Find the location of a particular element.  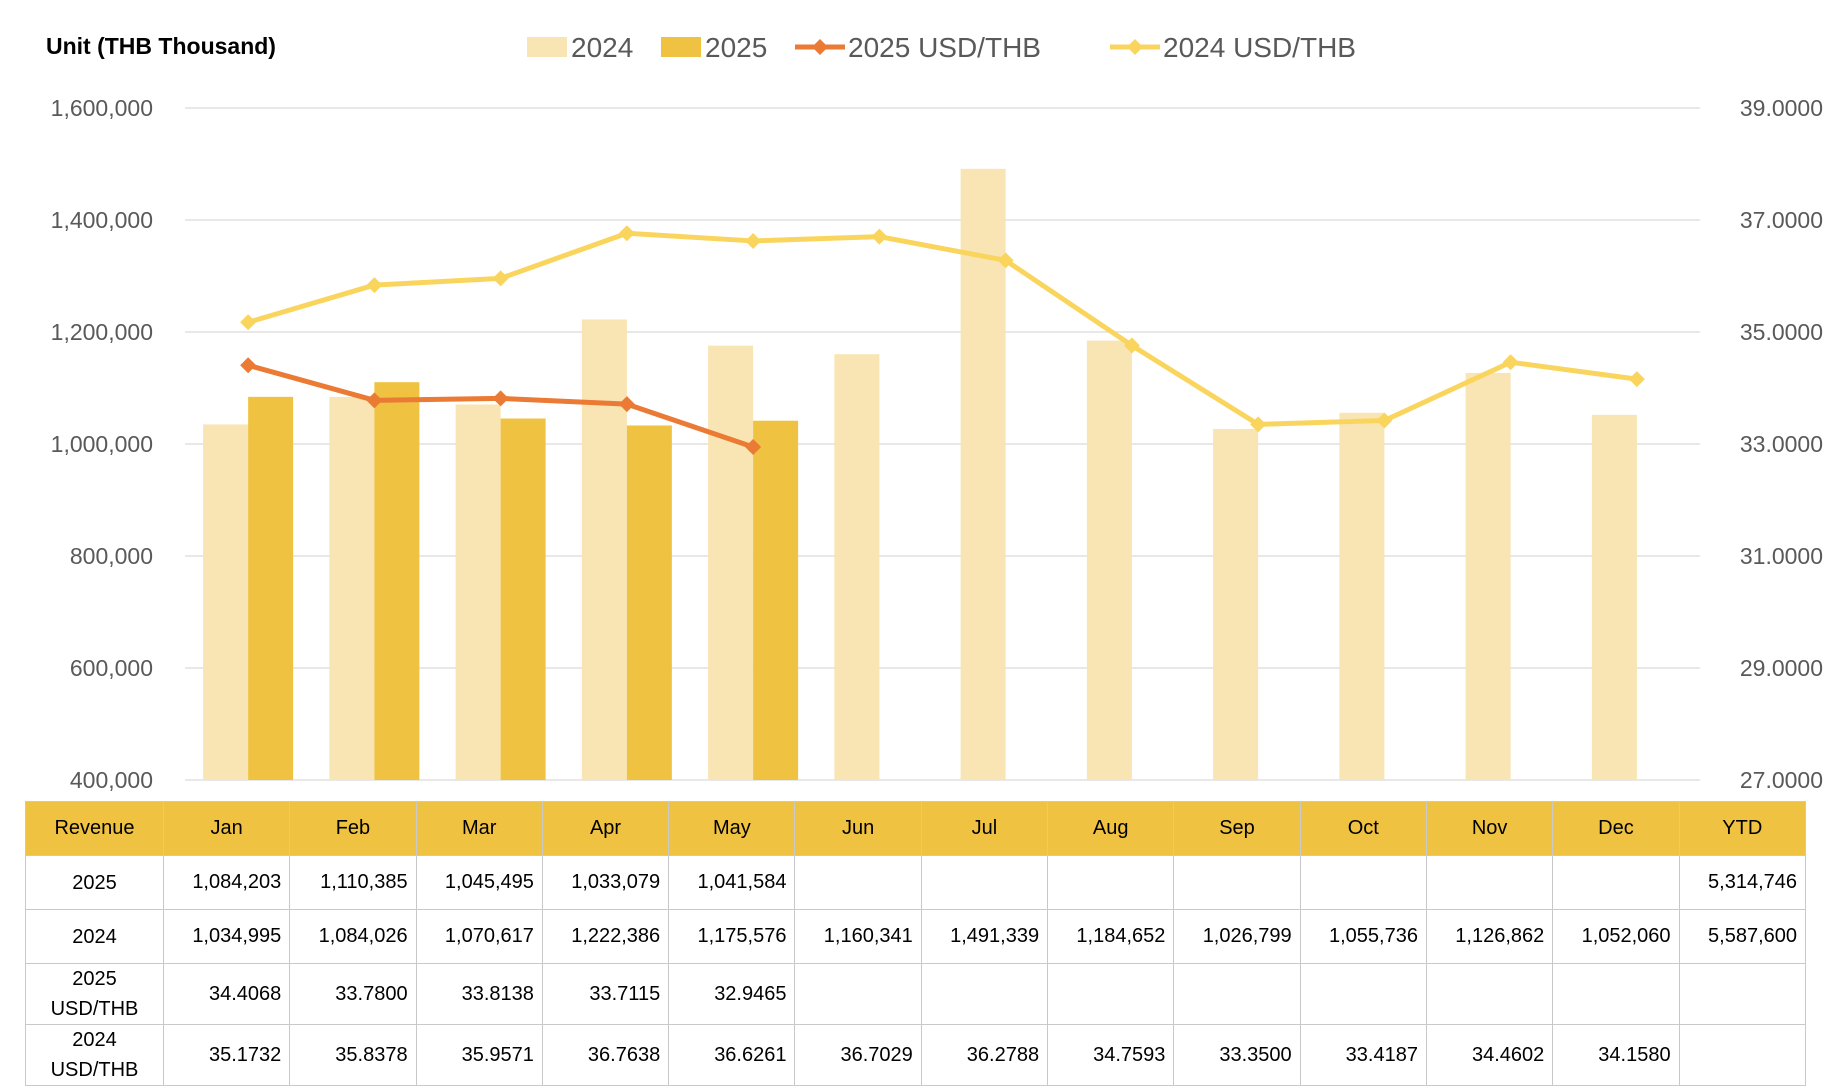

y-left-tick-label: 1,600,000 is located at coordinates (102, 108).